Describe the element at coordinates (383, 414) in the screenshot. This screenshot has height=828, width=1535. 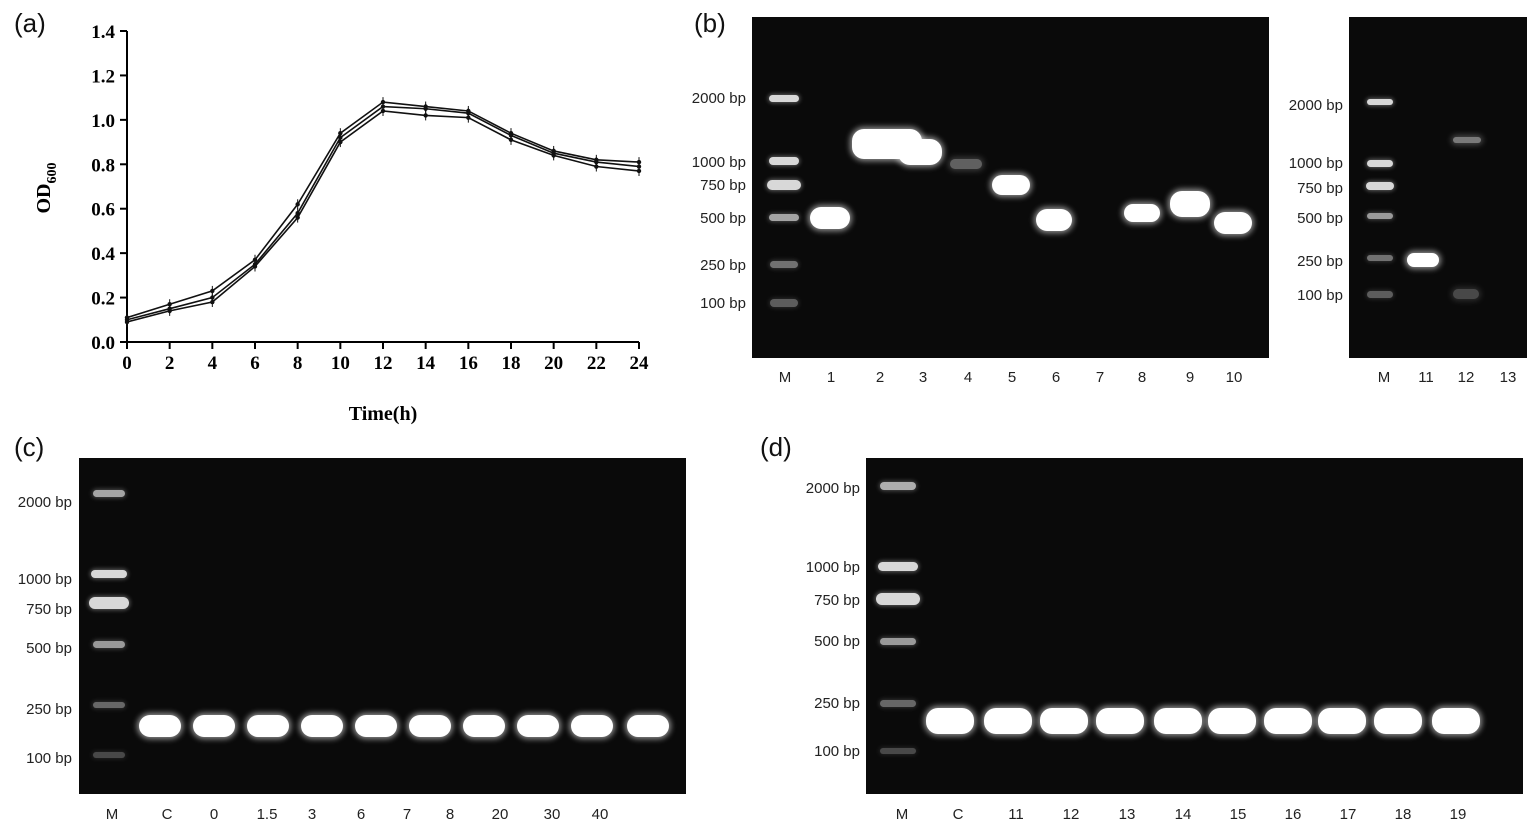
I see `x-axis-label: Time(h)` at that location.